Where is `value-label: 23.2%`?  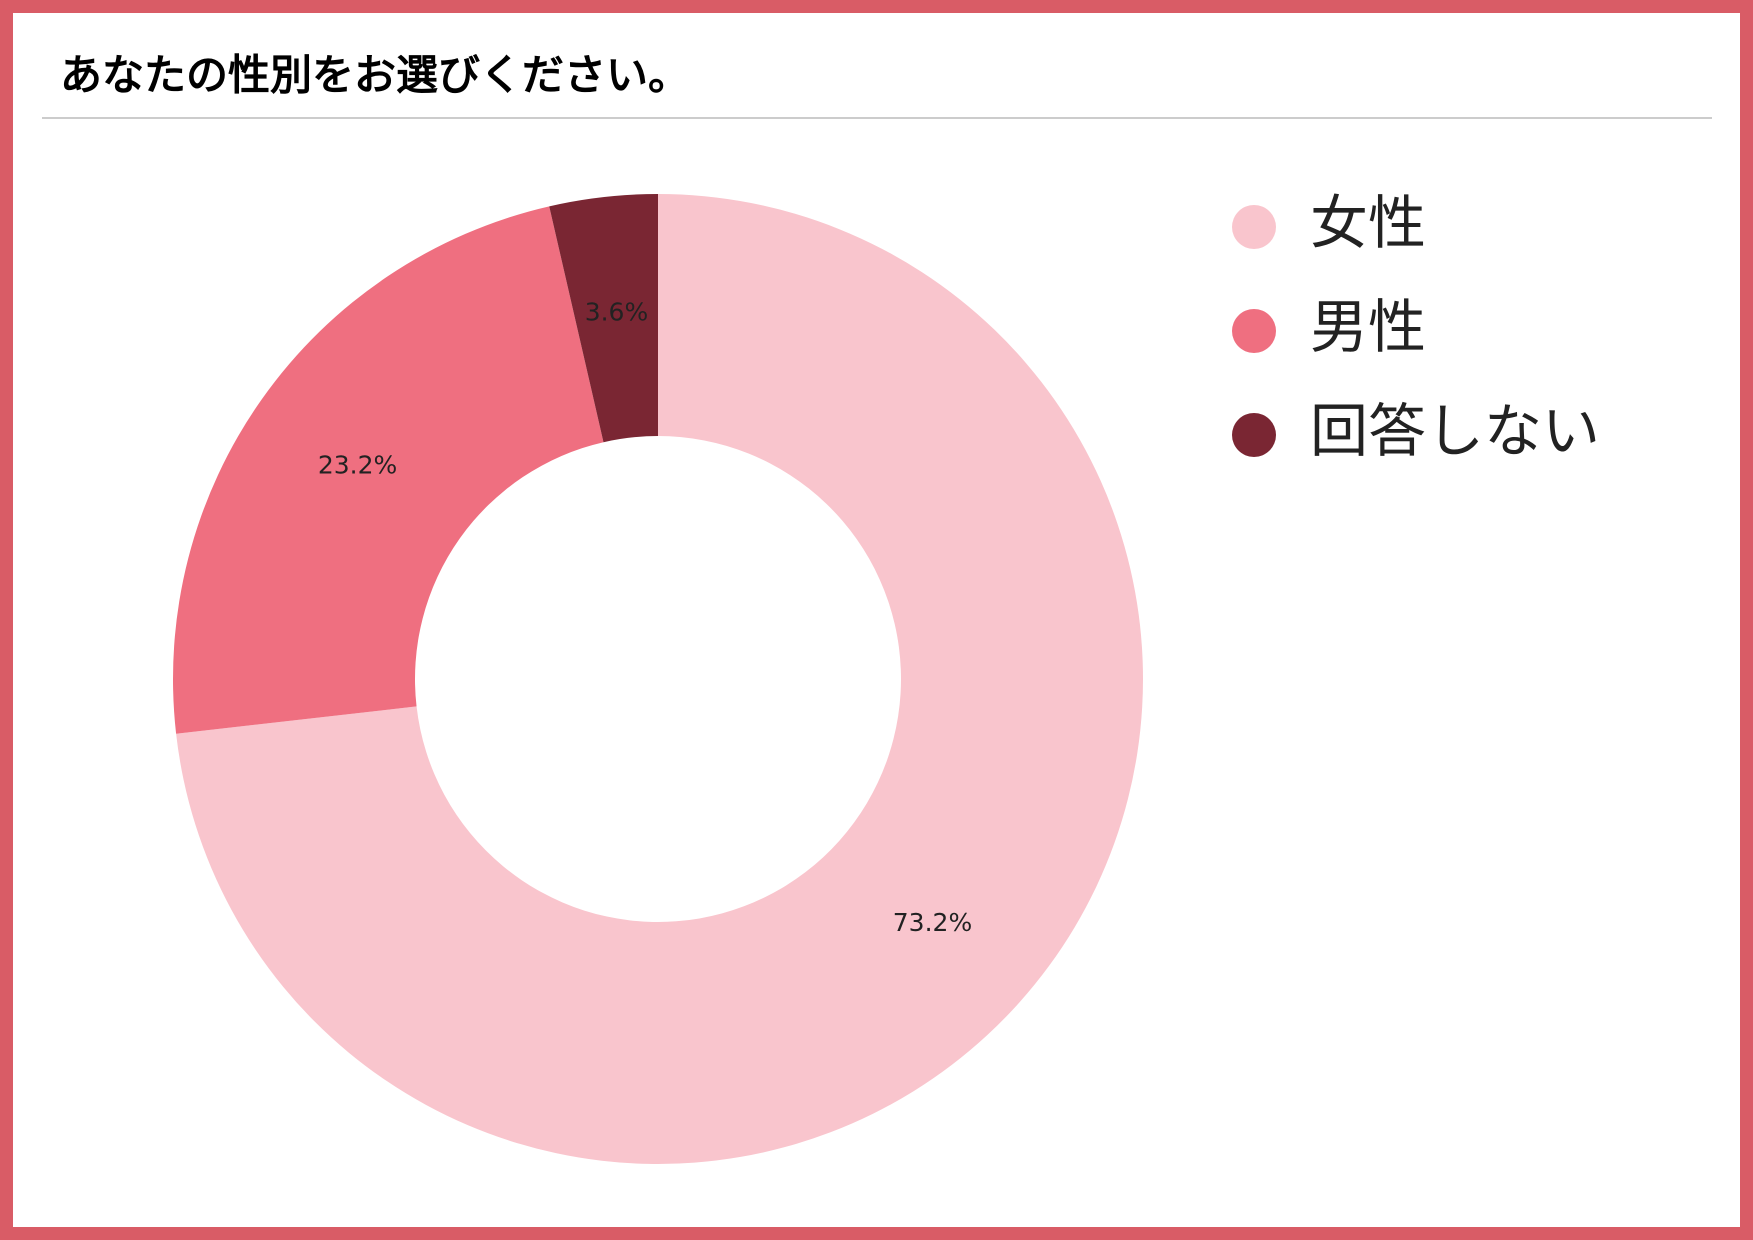 value-label: 23.2% is located at coordinates (357, 464).